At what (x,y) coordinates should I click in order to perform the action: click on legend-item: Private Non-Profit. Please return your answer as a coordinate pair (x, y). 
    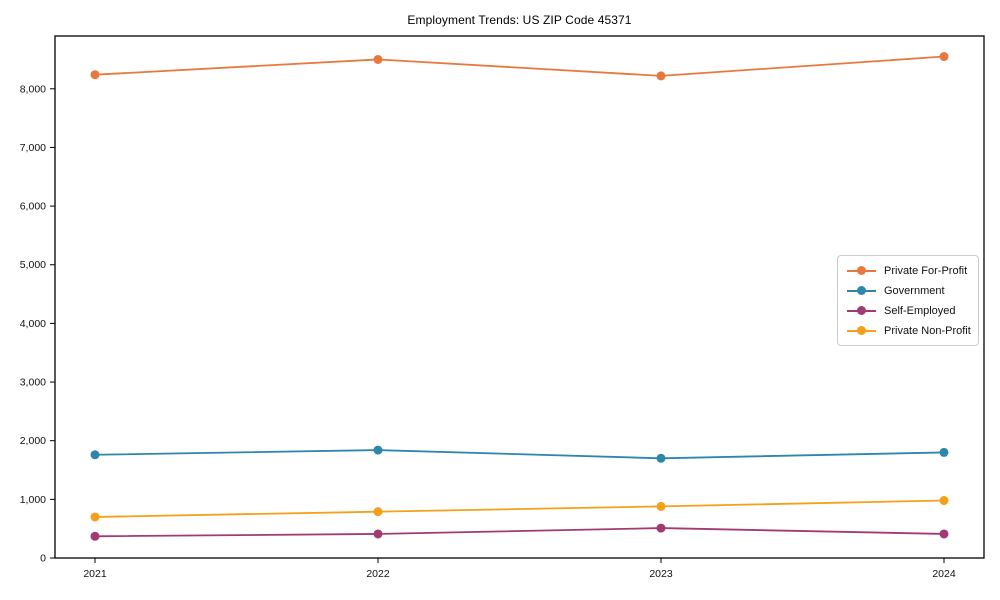
    Looking at the image, I should click on (909, 330).